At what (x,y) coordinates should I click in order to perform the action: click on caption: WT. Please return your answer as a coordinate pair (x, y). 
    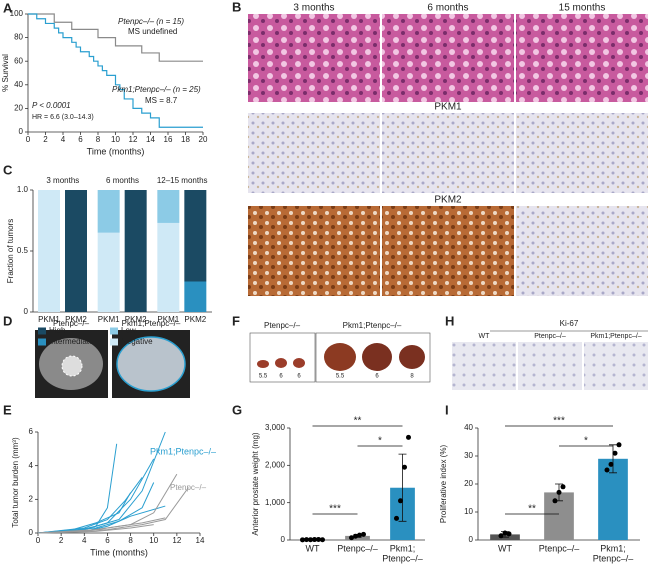
    Looking at the image, I should click on (485, 336).